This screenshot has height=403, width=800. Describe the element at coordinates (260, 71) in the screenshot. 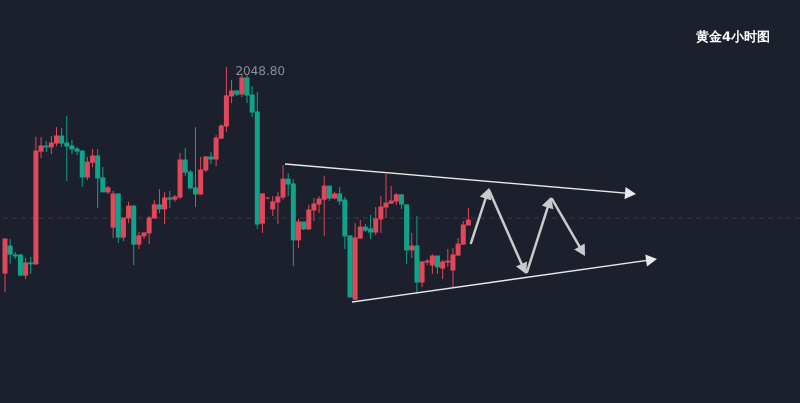

I see `annotation: 2048.80` at that location.